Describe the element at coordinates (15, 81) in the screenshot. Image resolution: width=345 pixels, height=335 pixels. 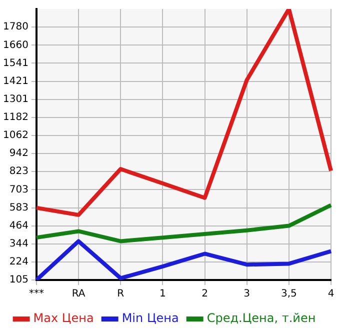
I see `y-tick-label: 1421` at that location.